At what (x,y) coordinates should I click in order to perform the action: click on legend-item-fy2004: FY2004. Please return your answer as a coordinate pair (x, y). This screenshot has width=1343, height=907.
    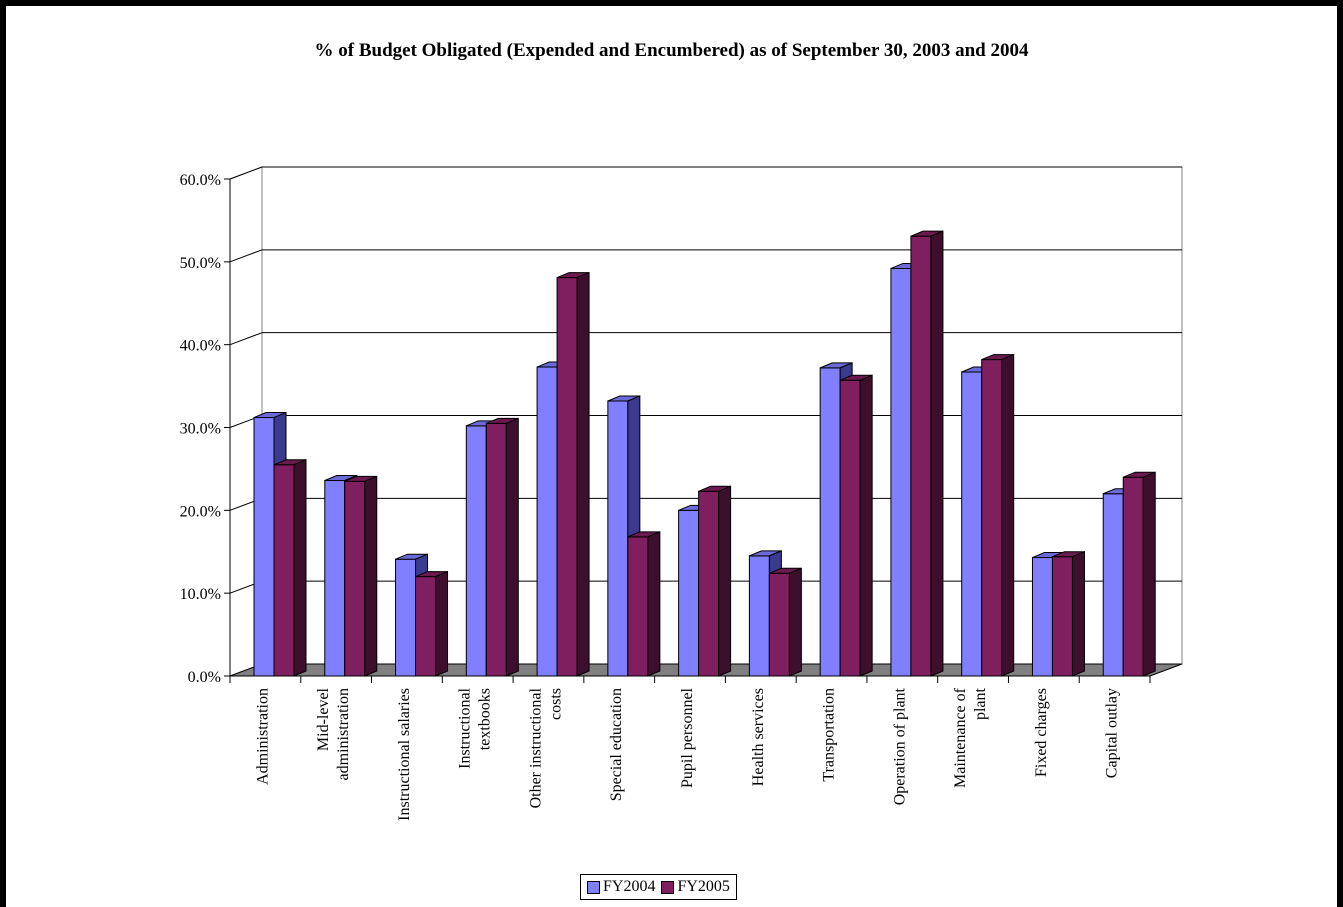
    Looking at the image, I should click on (621, 887).